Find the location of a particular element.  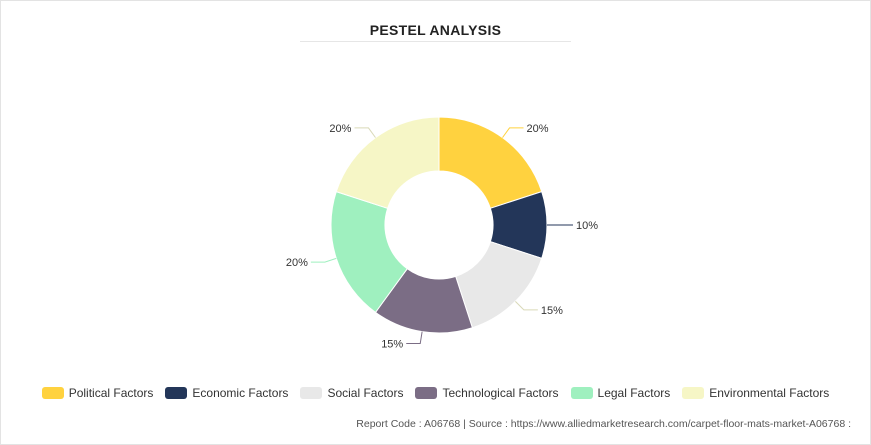

title-divider is located at coordinates (435, 41).